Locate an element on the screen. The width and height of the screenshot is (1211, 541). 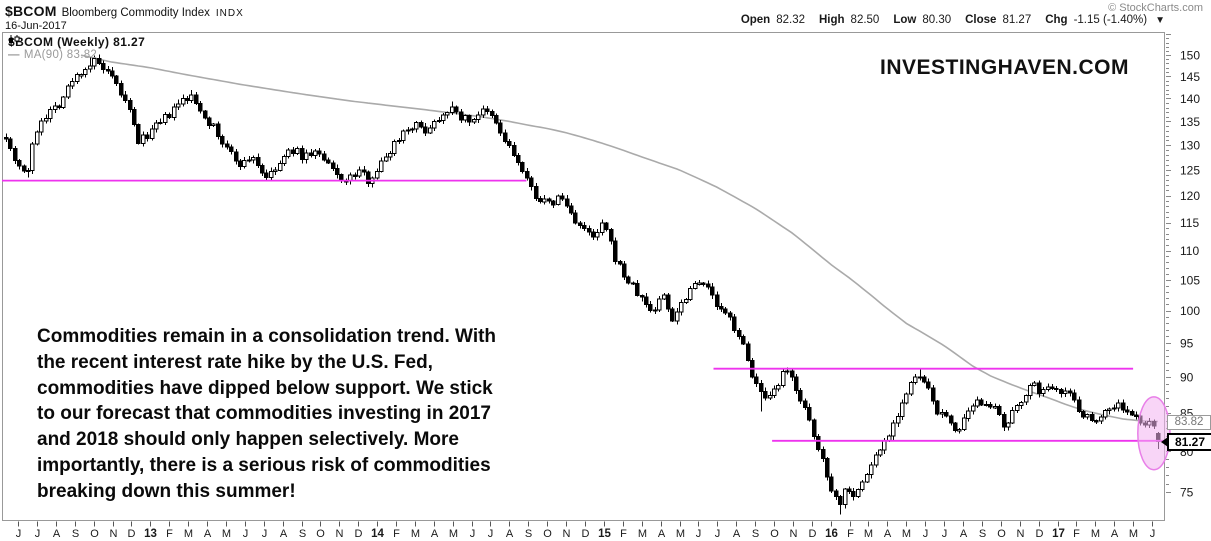
x-tick-label: N is located at coordinates (794, 534).